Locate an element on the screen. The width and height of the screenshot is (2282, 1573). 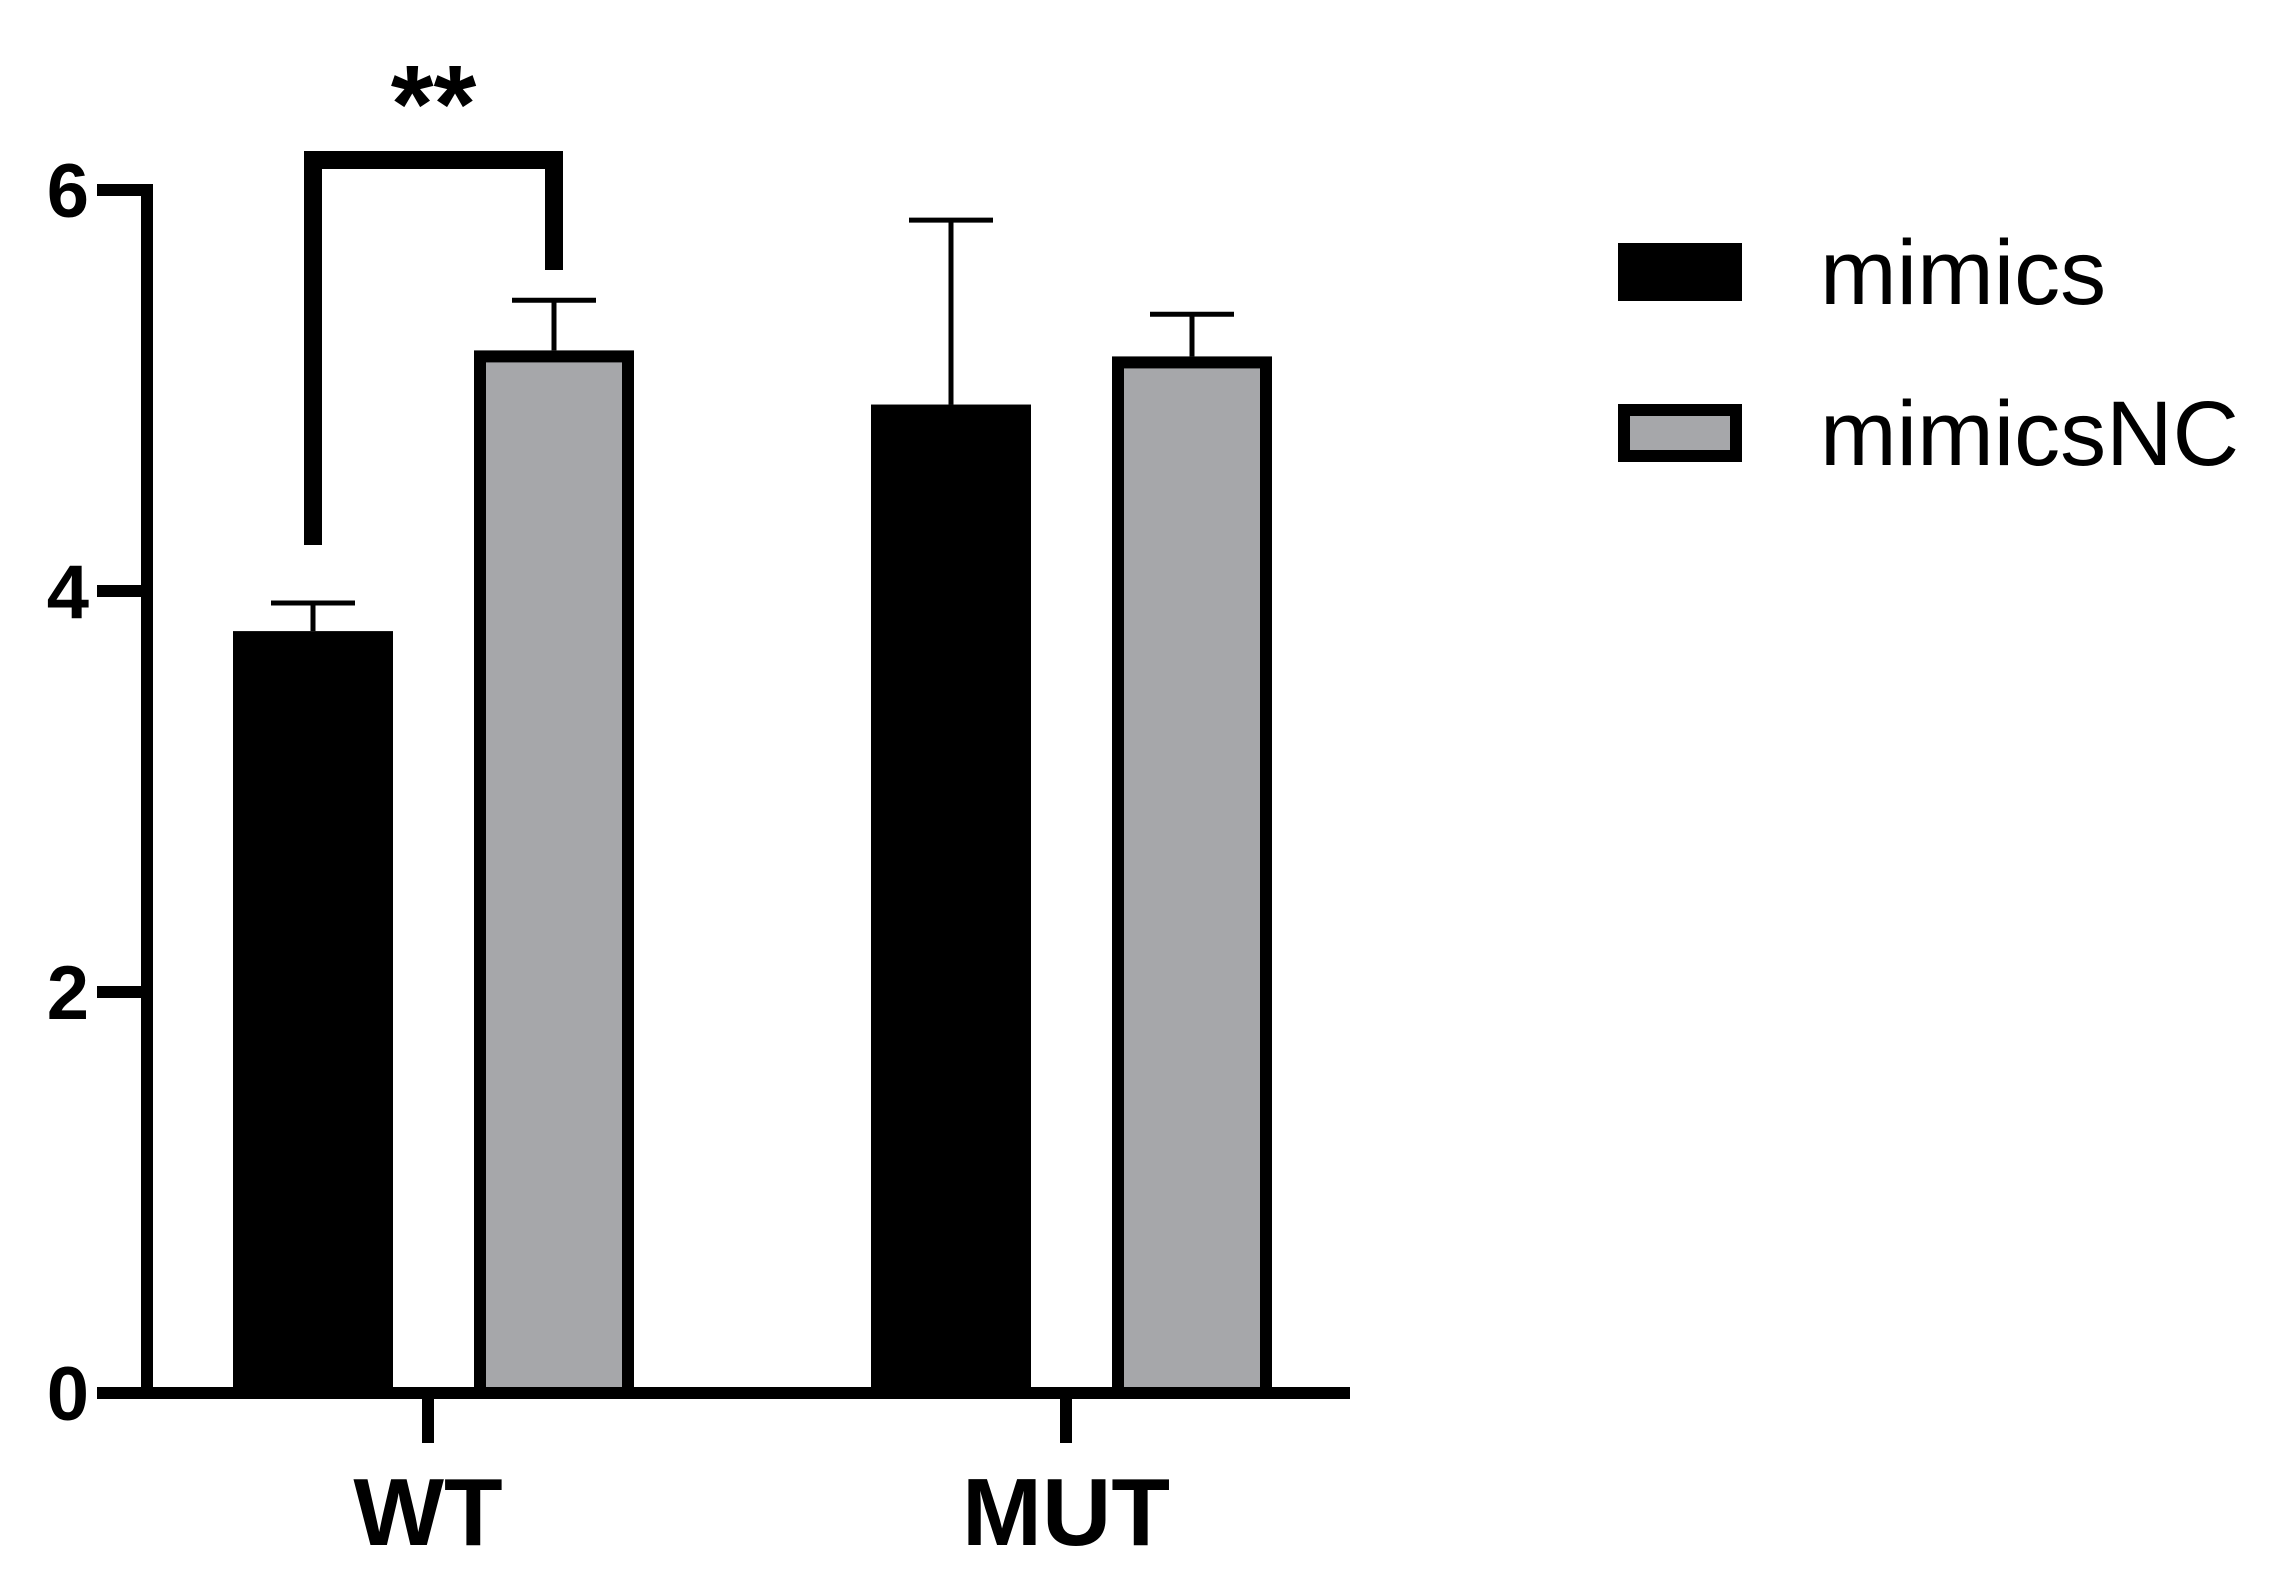
y-tick-label: 2 is located at coordinates (68, 993).